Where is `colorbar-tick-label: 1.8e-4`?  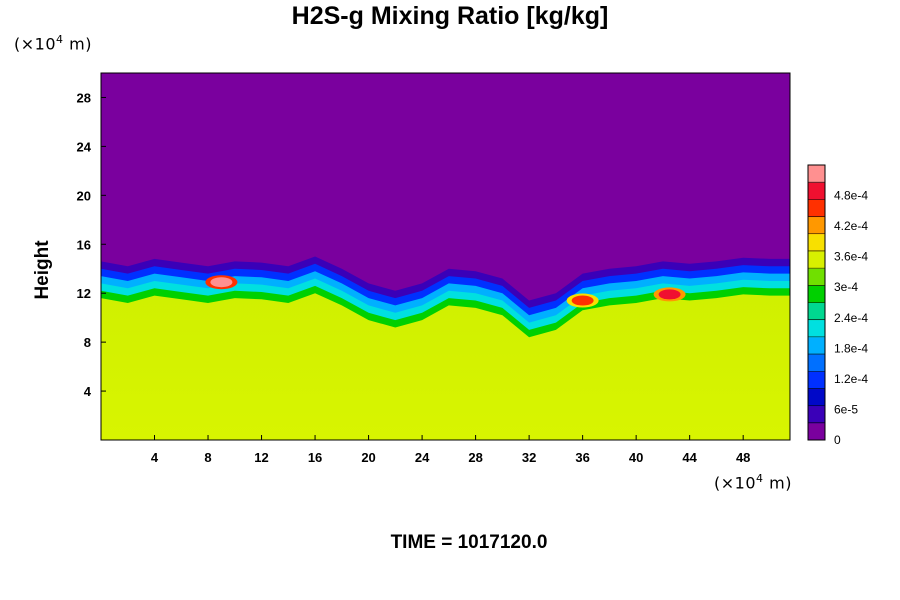 colorbar-tick-label: 1.8e-4 is located at coordinates (851, 348).